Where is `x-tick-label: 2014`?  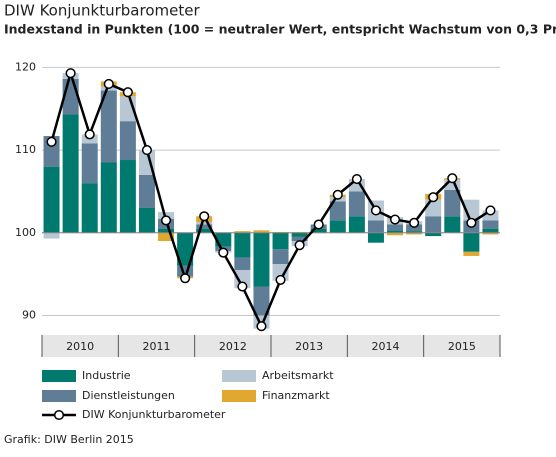
x-tick-label: 2014 is located at coordinates (386, 346).